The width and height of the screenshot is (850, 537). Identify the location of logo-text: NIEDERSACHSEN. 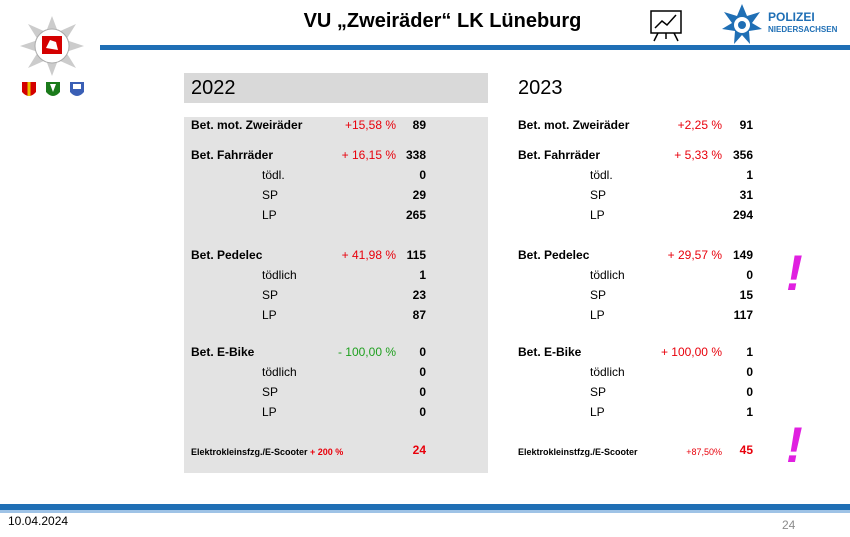
(803, 29).